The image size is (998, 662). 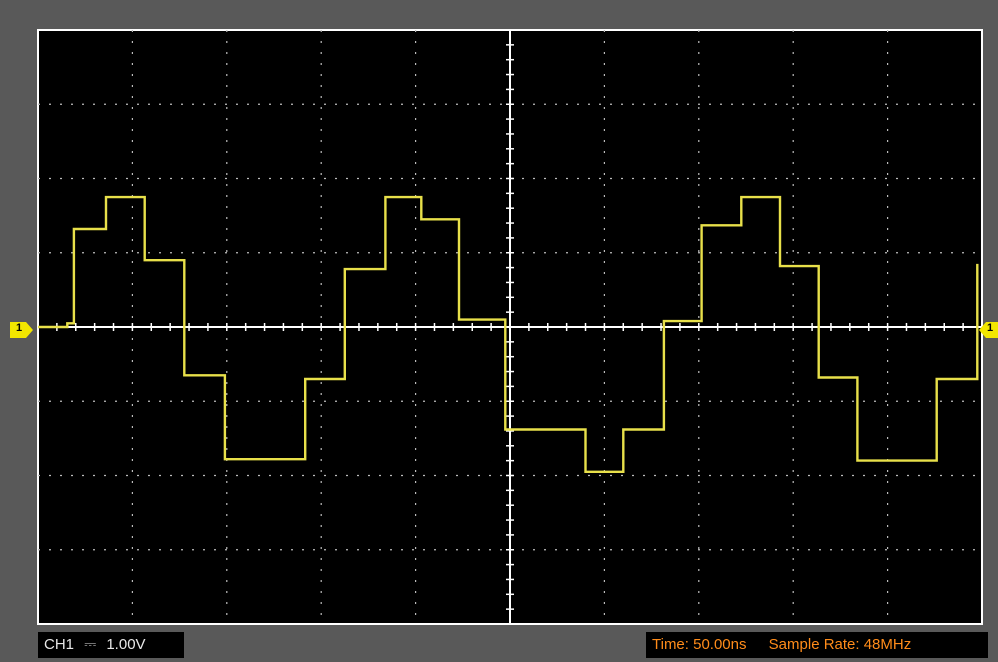 I want to click on time-per-div: Time: 50.00ns, so click(x=699, y=644).